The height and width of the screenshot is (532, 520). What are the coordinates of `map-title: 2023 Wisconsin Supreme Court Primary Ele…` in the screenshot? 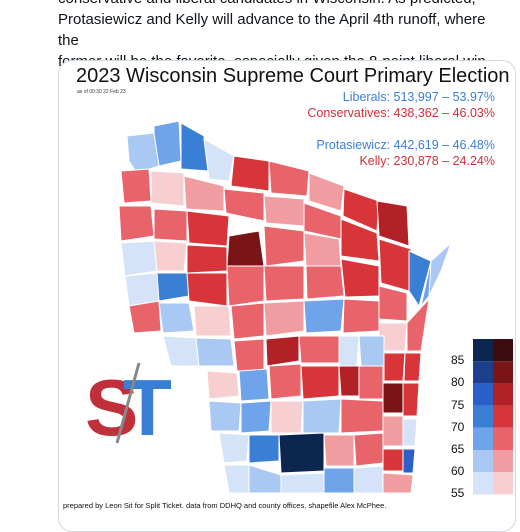 It's located at (293, 76).